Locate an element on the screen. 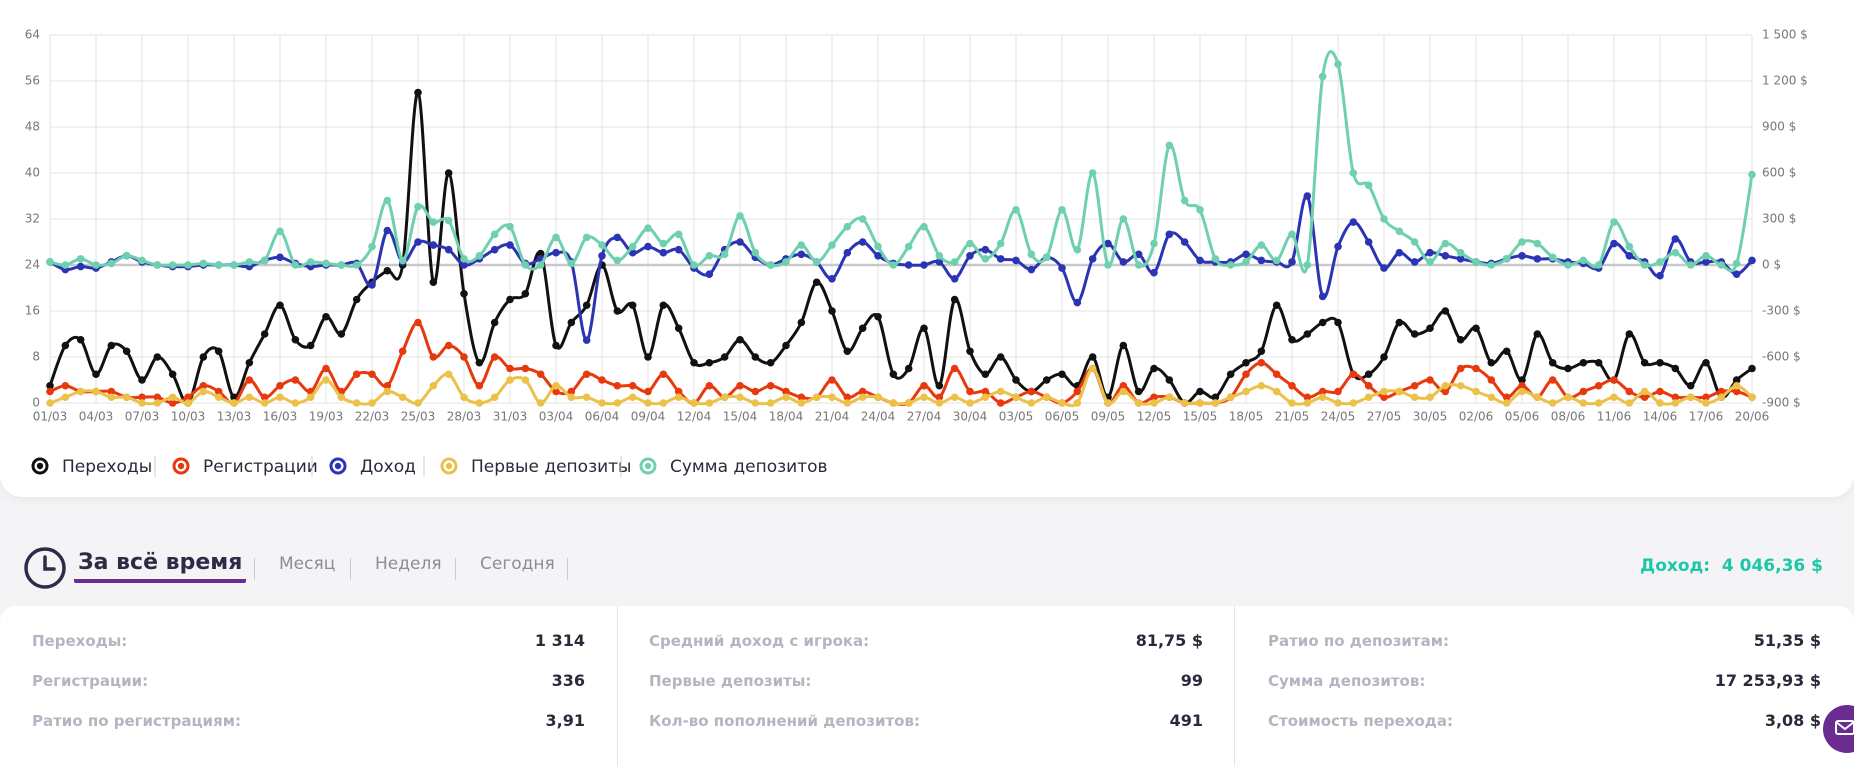 This screenshot has width=1854, height=766. stat-value: 1 314 is located at coordinates (559, 640).